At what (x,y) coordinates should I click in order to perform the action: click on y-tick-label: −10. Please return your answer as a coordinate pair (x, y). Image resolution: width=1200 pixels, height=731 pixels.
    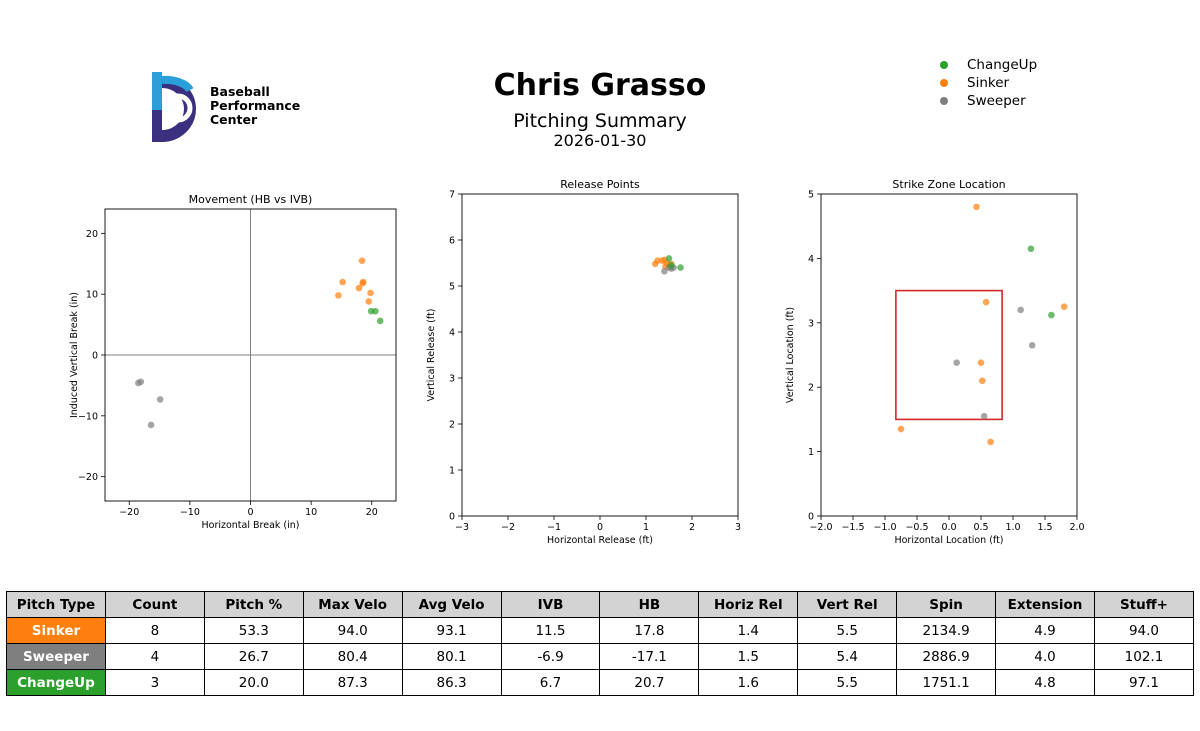
    Looking at the image, I should click on (88, 416).